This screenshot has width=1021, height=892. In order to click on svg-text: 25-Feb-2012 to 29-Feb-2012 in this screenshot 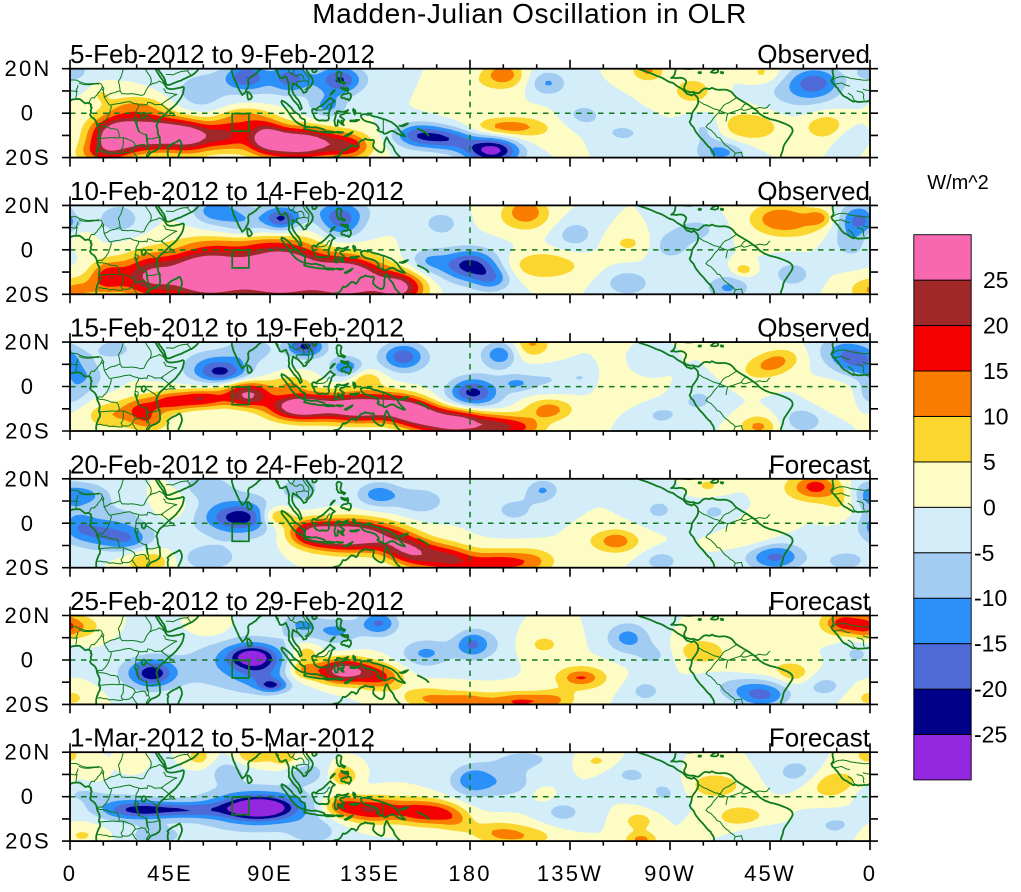, I will do `click(237, 601)`.